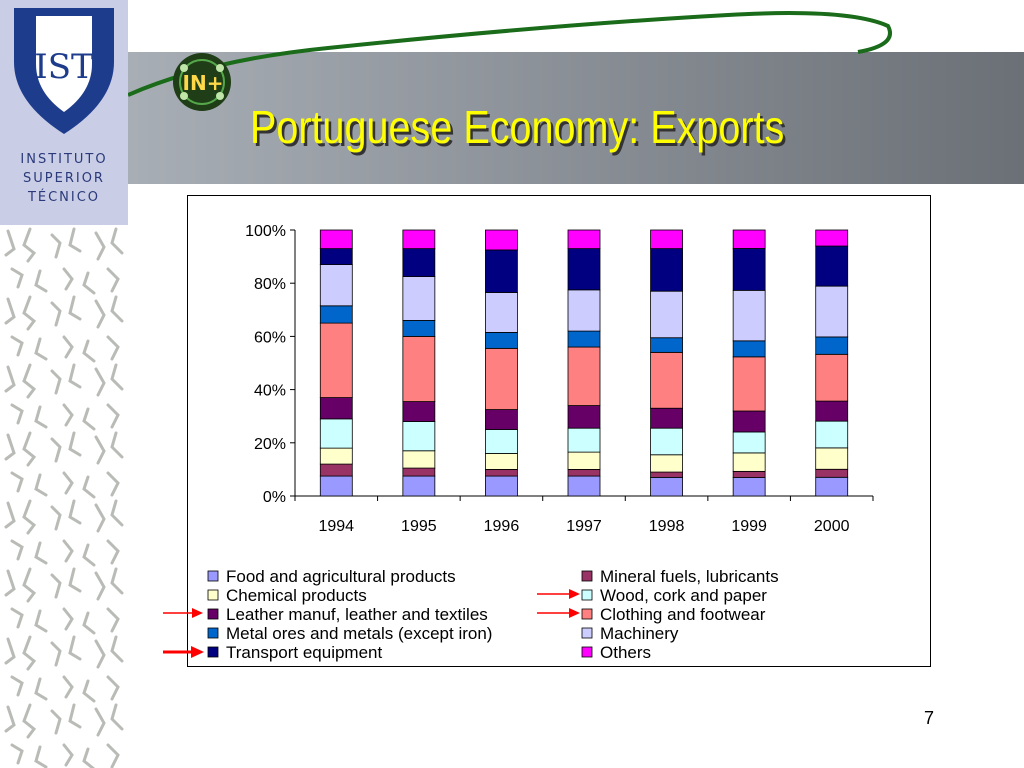  What do you see at coordinates (304, 652) in the screenshot?
I see `legend-label: Transport equipment` at bounding box center [304, 652].